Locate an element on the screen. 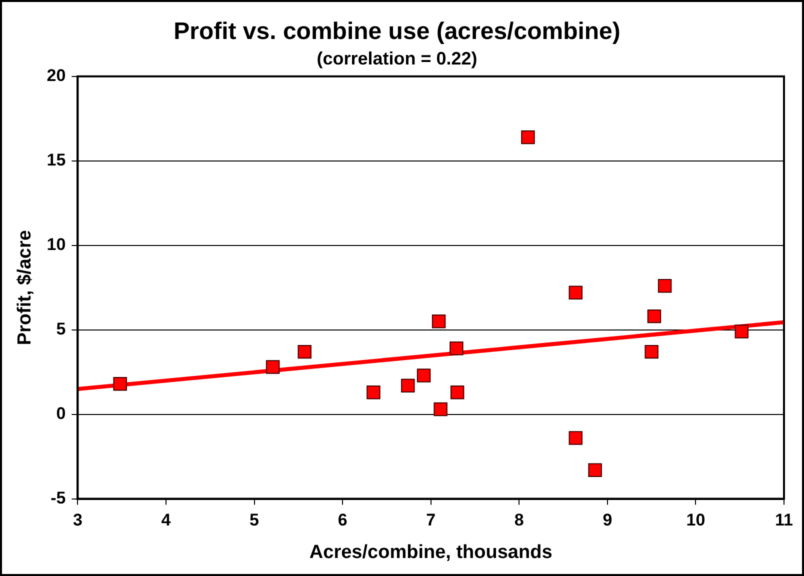  y-tick-label: 15 is located at coordinates (56, 160).